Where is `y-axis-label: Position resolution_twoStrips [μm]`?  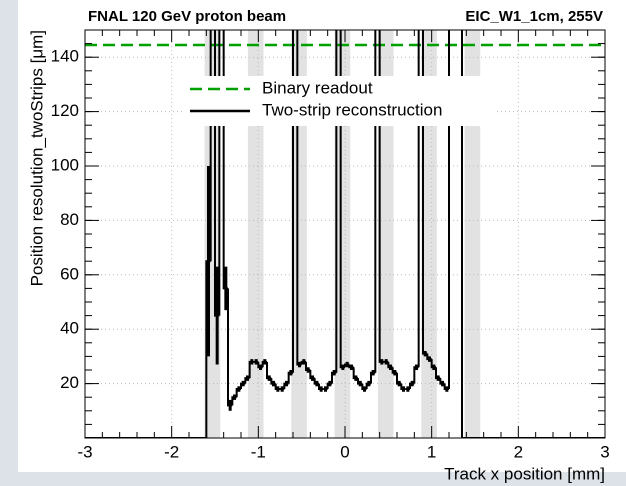 y-axis-label: Position resolution_twoStrips [μm] is located at coordinates (36, 158).